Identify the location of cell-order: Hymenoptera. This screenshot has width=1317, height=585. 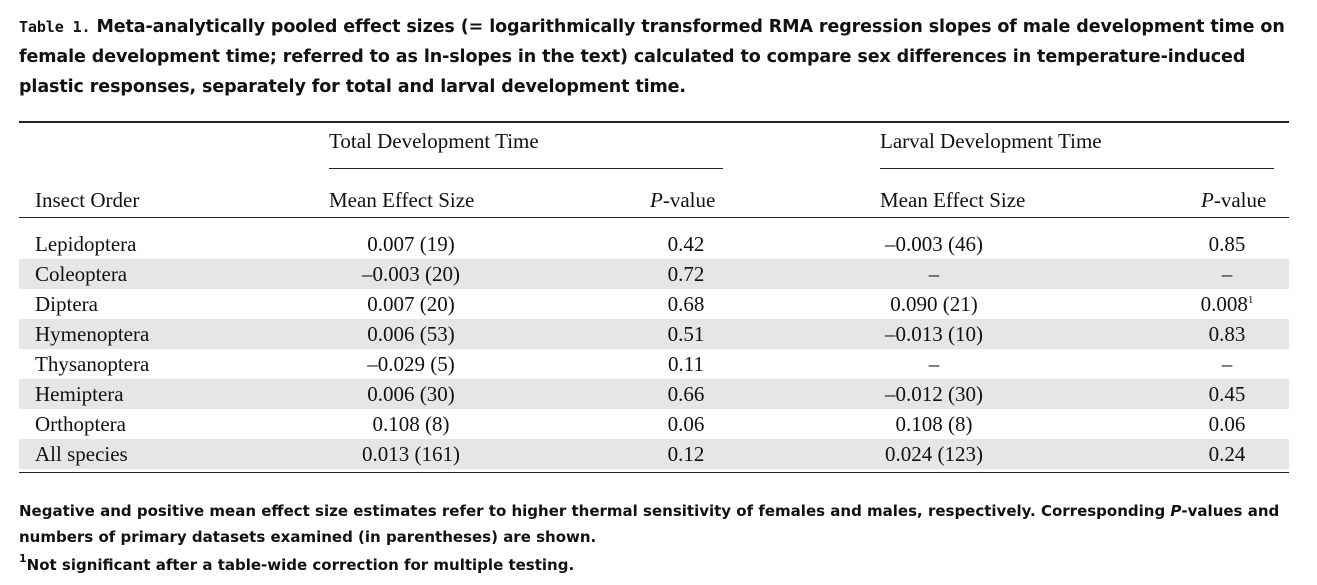
(92, 334).